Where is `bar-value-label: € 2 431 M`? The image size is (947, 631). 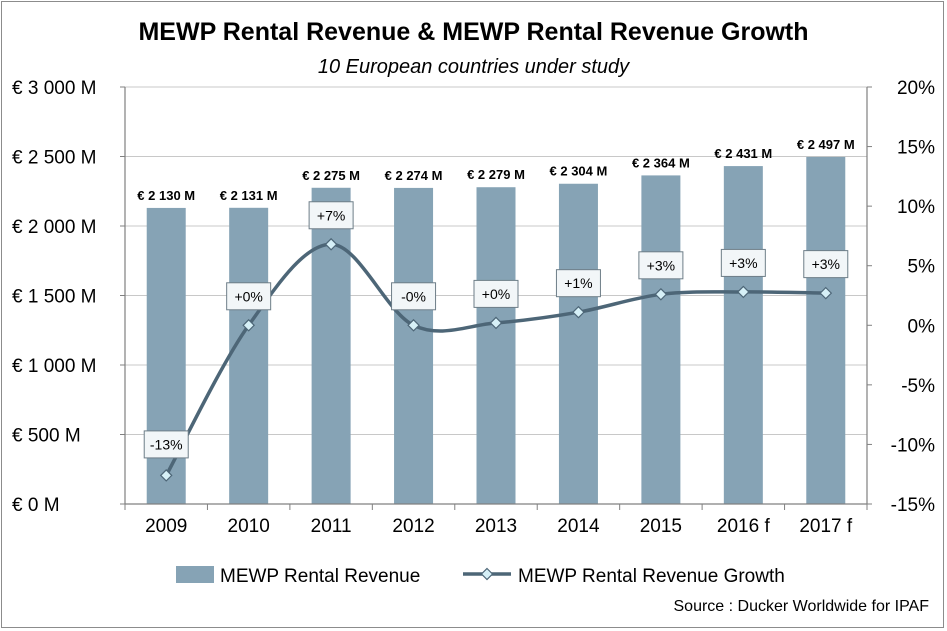 bar-value-label: € 2 431 M is located at coordinates (743, 153).